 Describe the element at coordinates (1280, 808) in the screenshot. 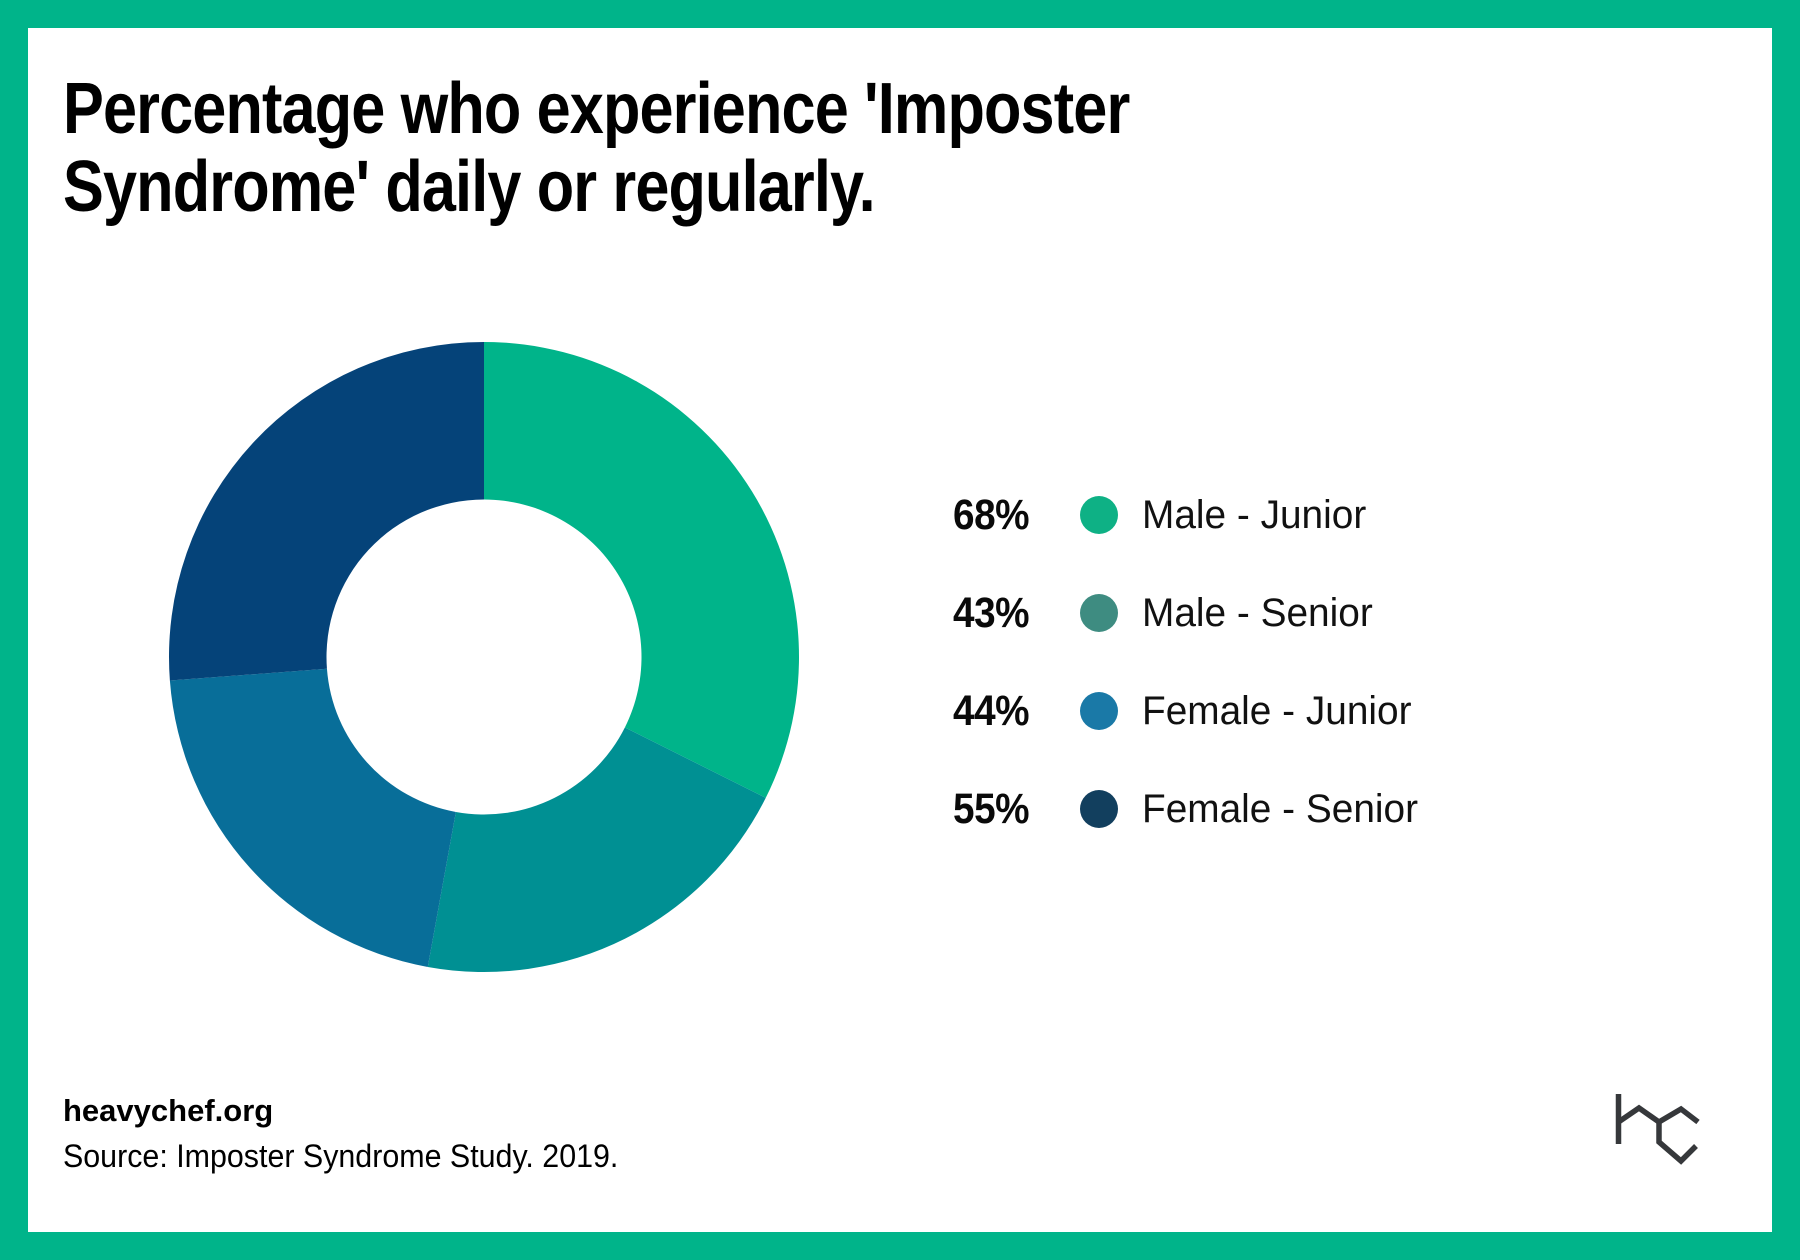

I see `legend-label: Female - Senior` at that location.